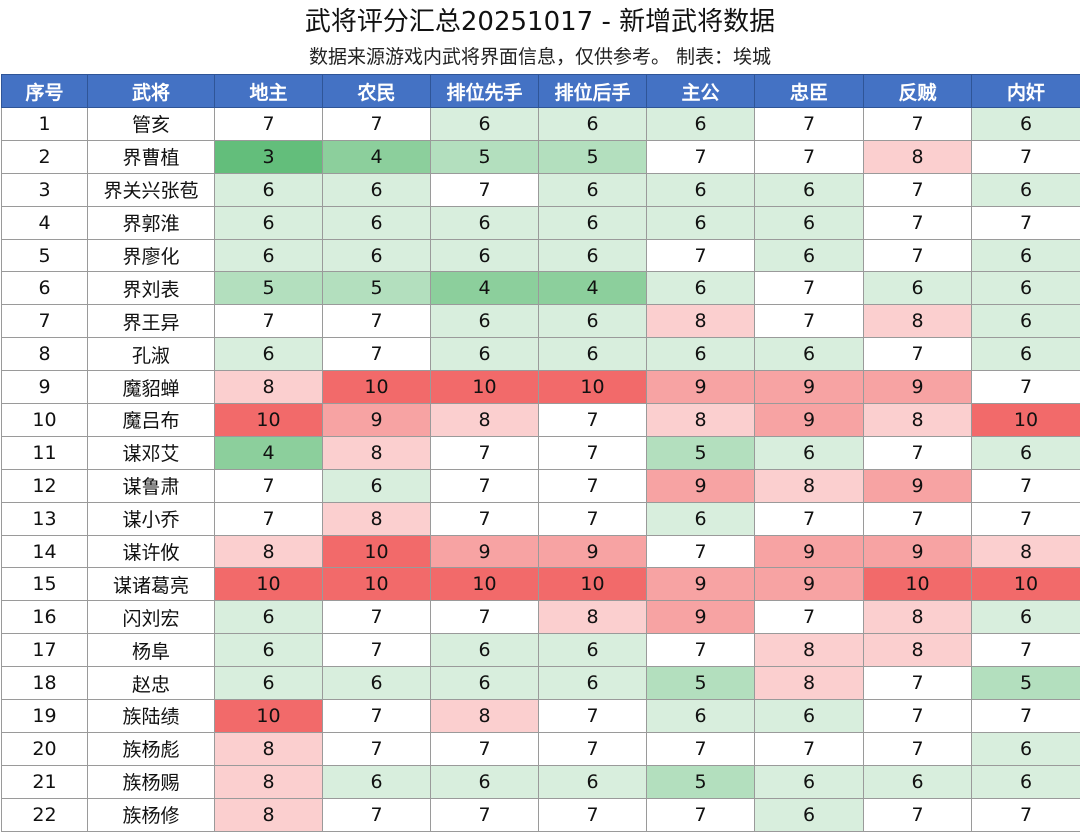  Describe the element at coordinates (151, 617) in the screenshot. I see `general-name-cell: 闪刘宏` at that location.